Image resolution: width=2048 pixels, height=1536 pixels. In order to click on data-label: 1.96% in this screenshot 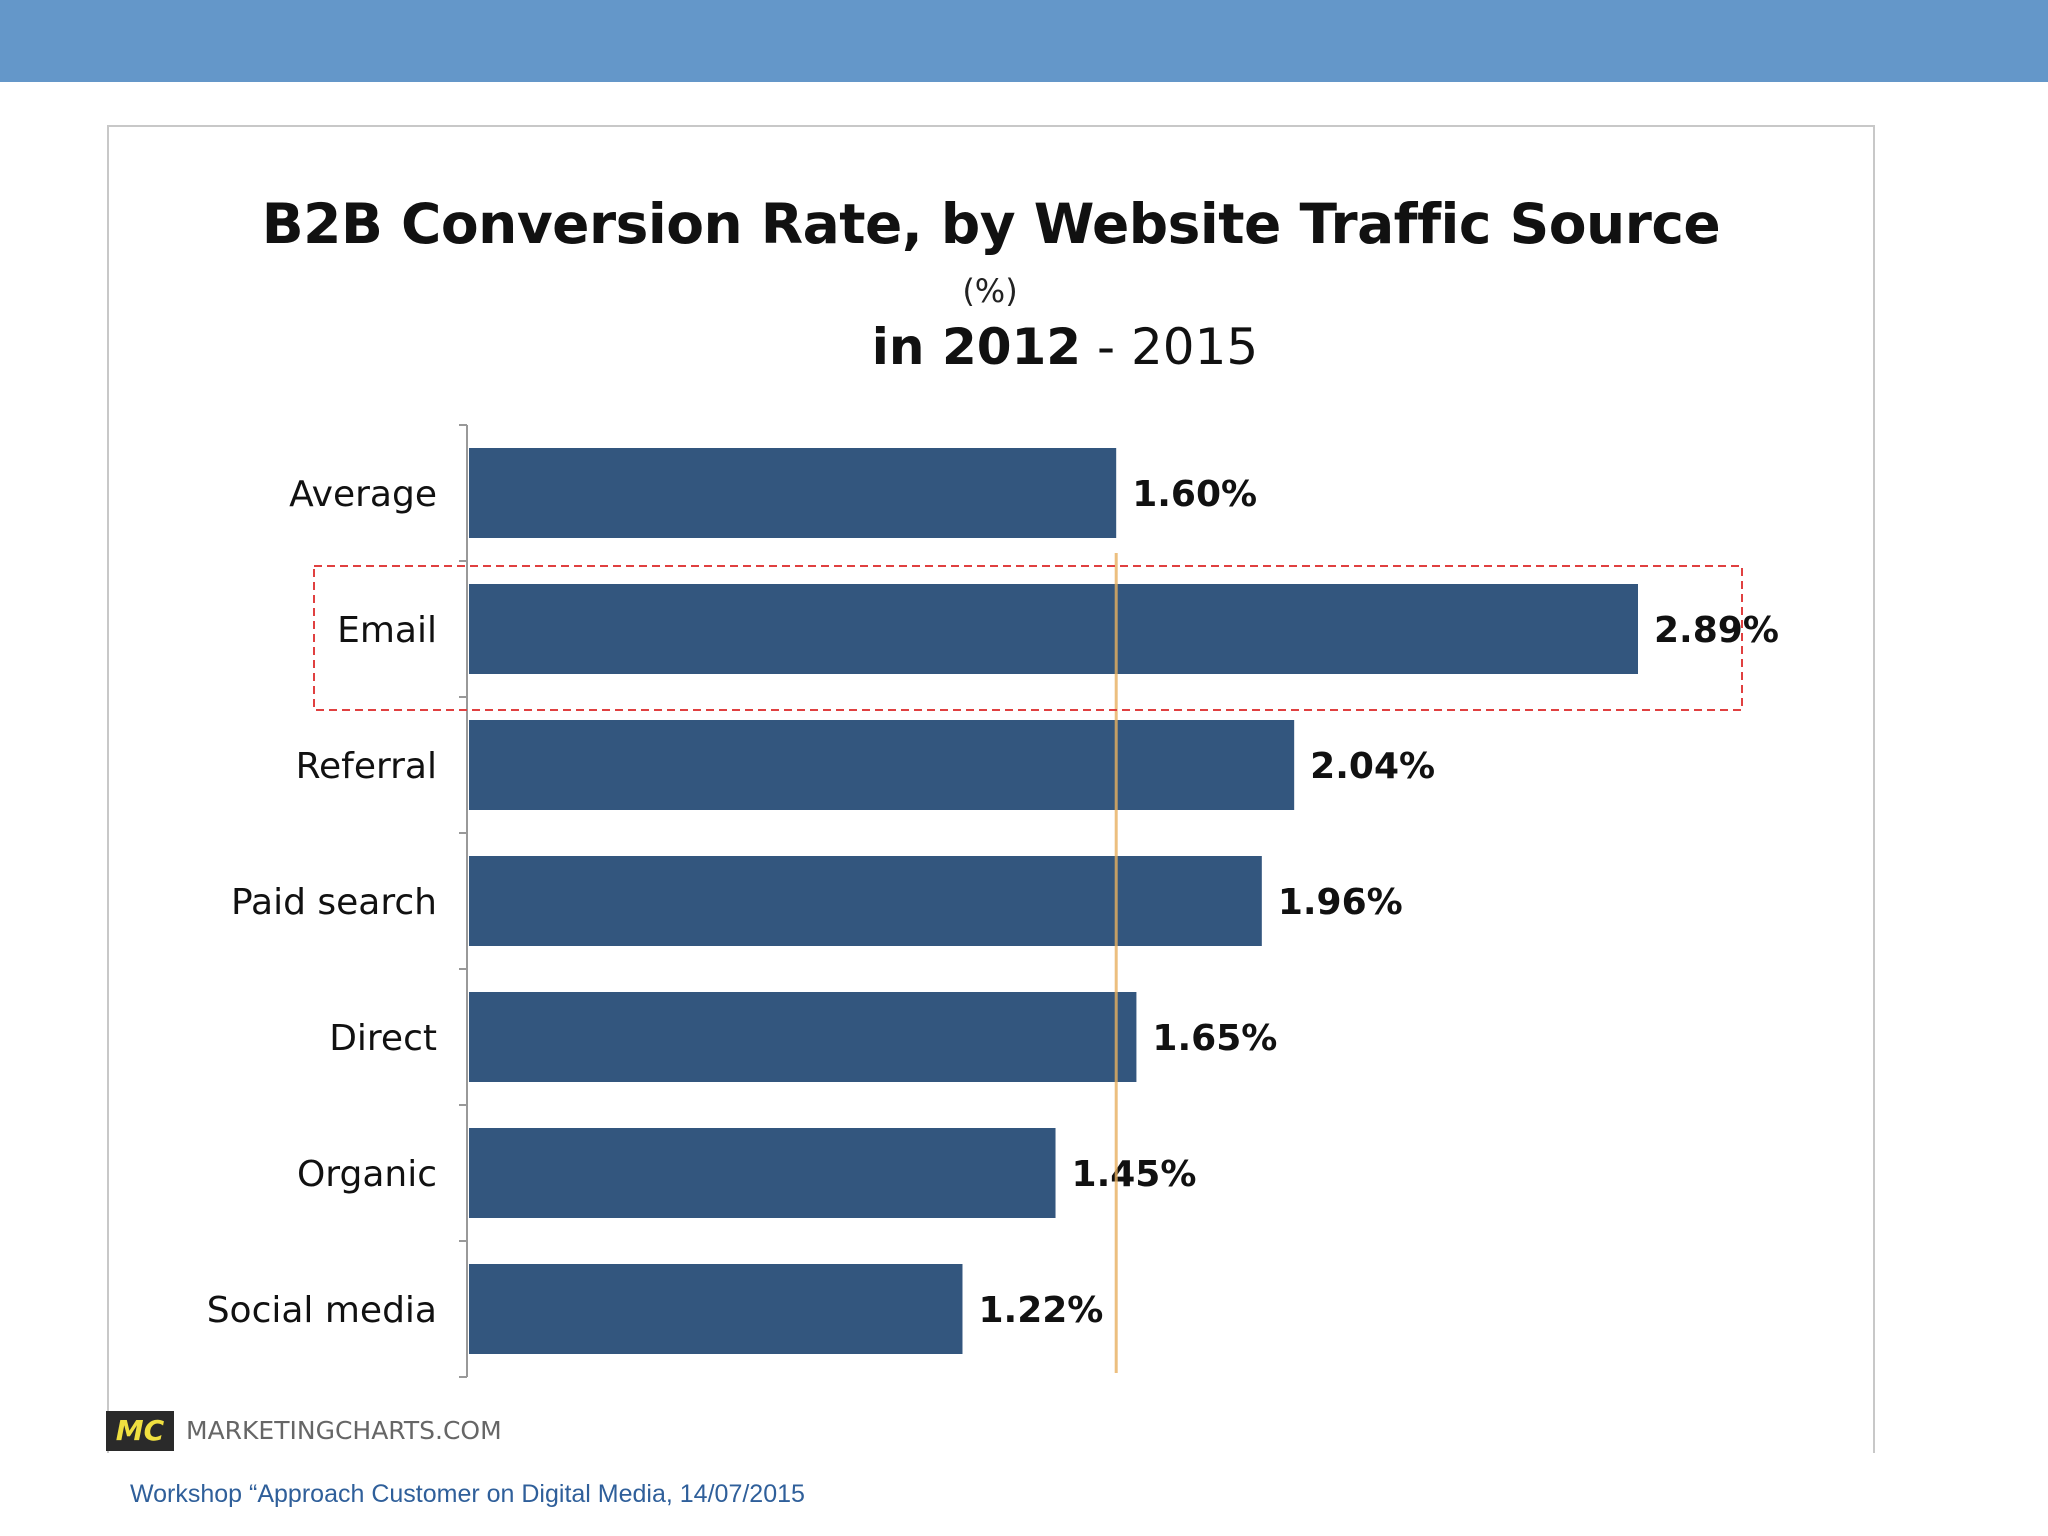, I will do `click(1340, 902)`.